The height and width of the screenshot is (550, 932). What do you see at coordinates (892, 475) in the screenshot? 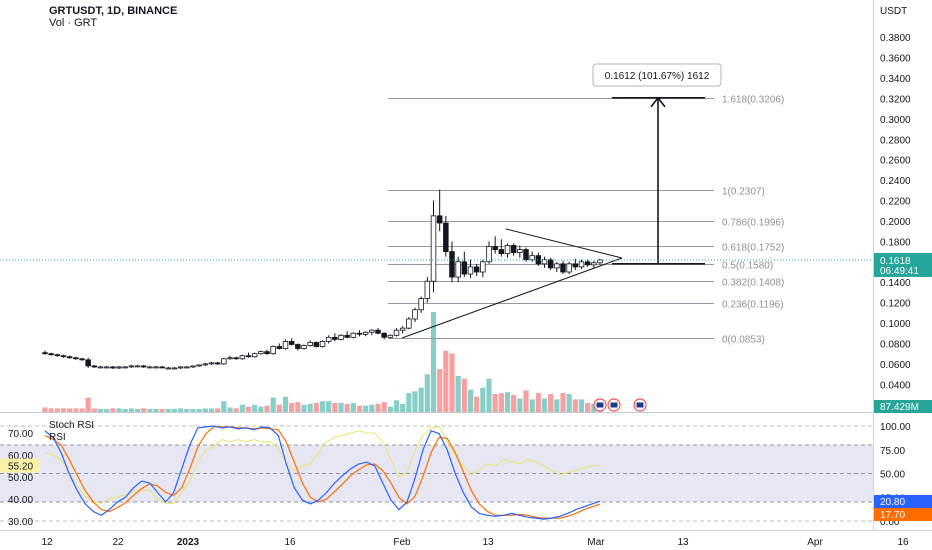
I see `stoch-axis-tick: 50.00` at bounding box center [892, 475].